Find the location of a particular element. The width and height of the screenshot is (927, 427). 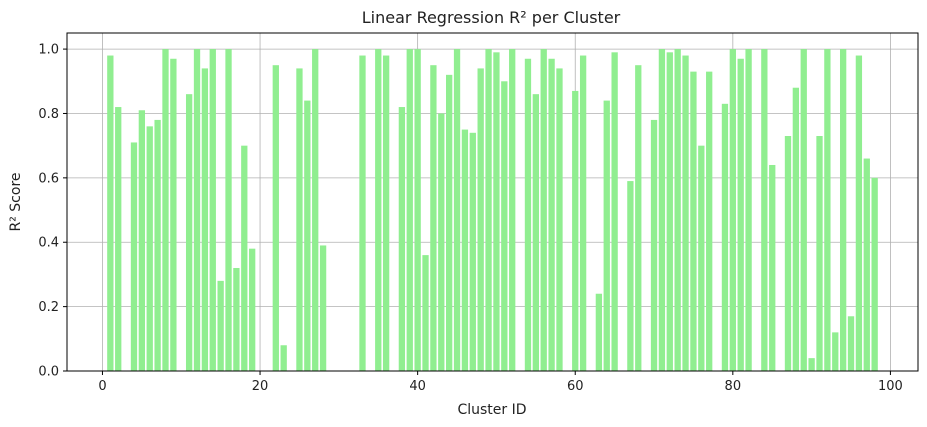

x-tick-label: 100 is located at coordinates (890, 386).